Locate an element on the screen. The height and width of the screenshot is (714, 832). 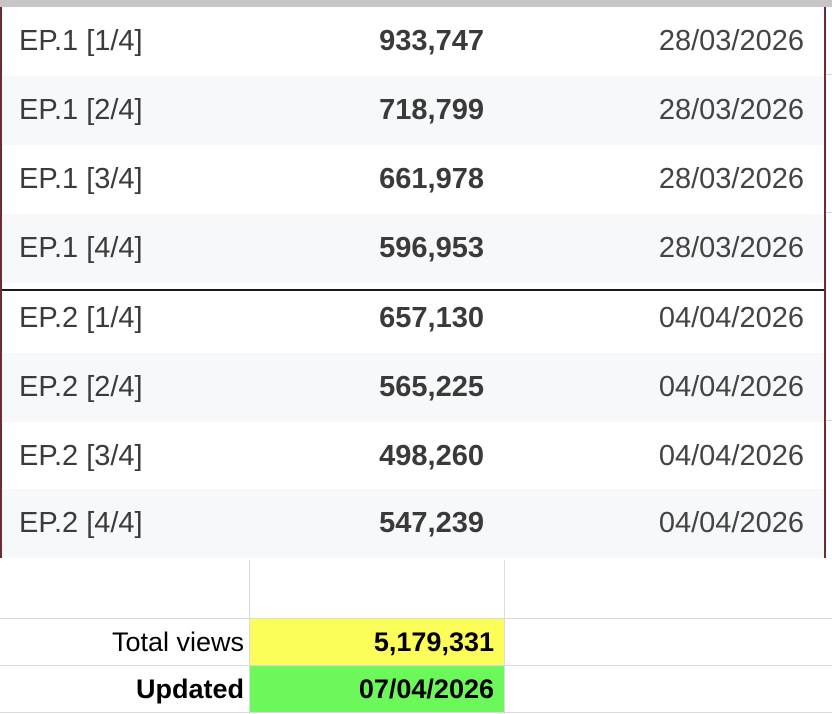
episode-cell: EP.2 [3/4] is located at coordinates (81, 456).